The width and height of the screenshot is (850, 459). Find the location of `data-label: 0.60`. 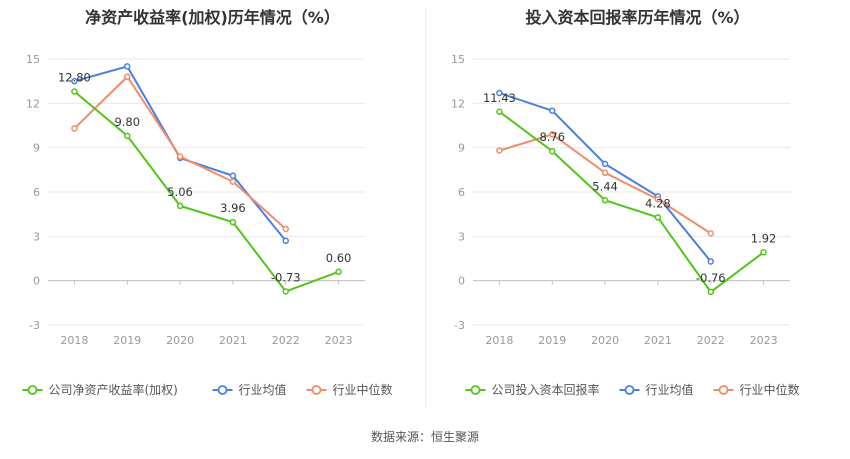

data-label: 0.60 is located at coordinates (339, 258).